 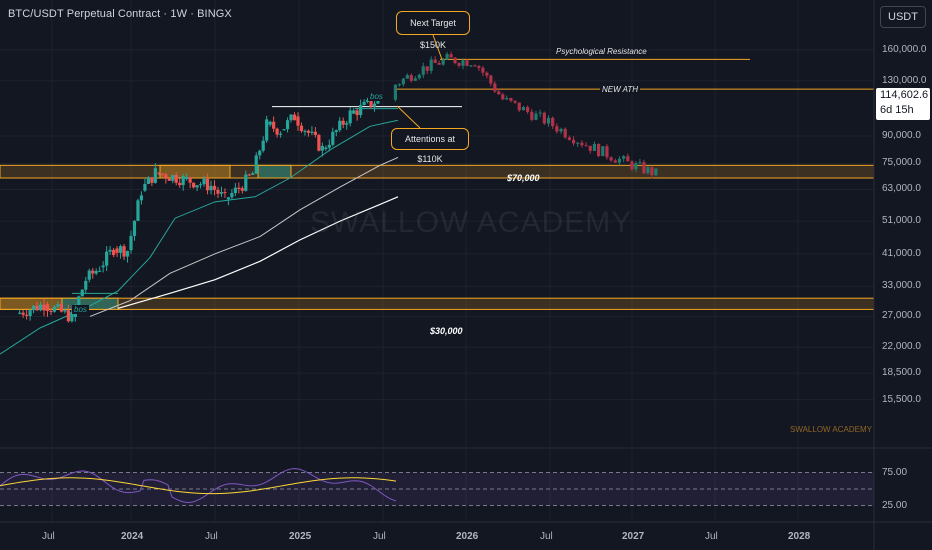 What do you see at coordinates (904, 49) in the screenshot?
I see `price-tick-label: 160,000.0` at bounding box center [904, 49].